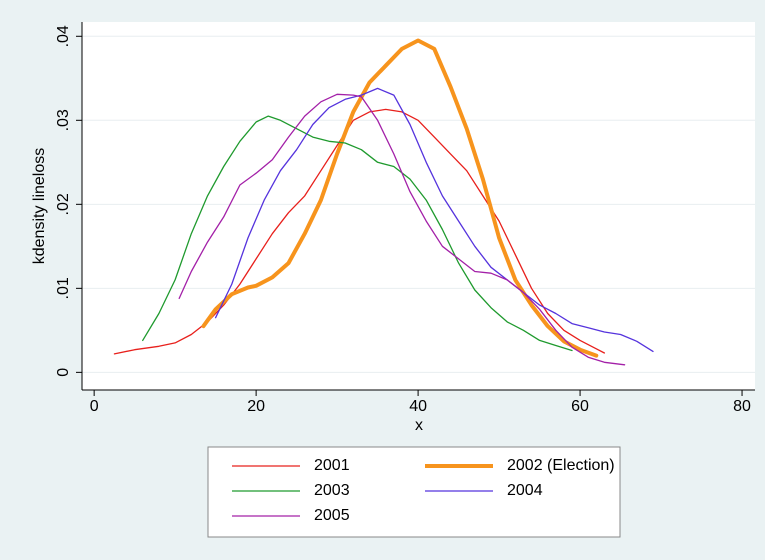 Image resolution: width=765 pixels, height=560 pixels. I want to click on y-tick-label: .01, so click(63, 288).